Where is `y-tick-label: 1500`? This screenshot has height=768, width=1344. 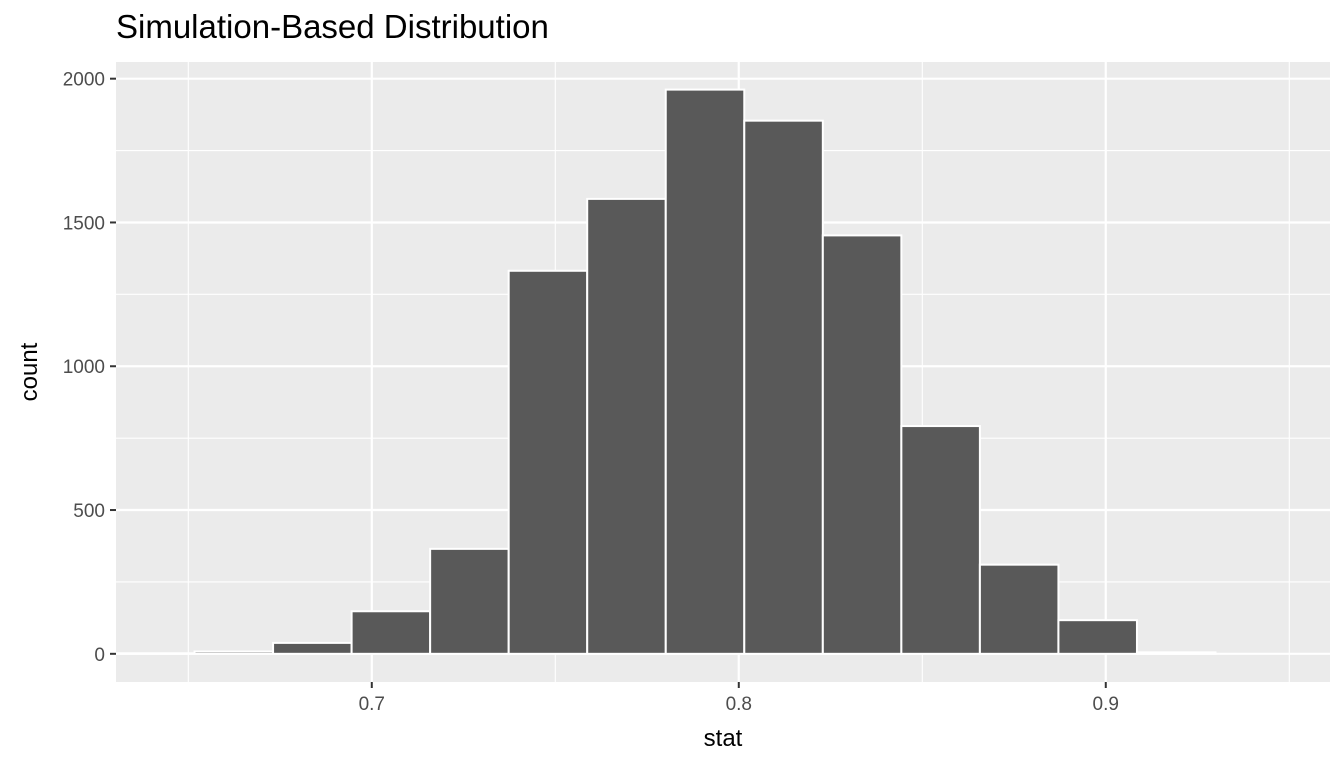 y-tick-label: 1500 is located at coordinates (84, 223).